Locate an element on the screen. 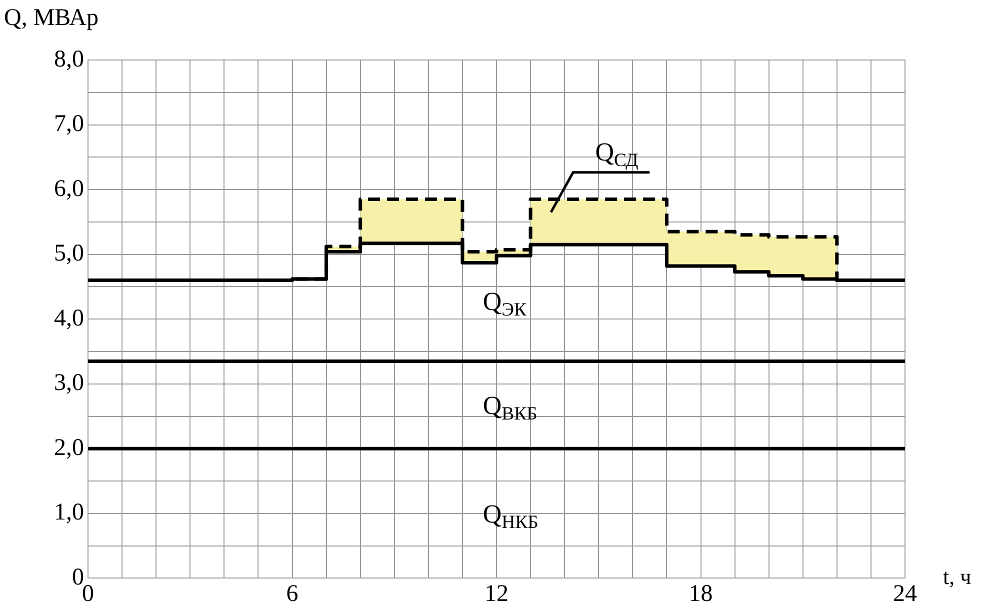  y-tick-label: 1,0 is located at coordinates (69, 513).